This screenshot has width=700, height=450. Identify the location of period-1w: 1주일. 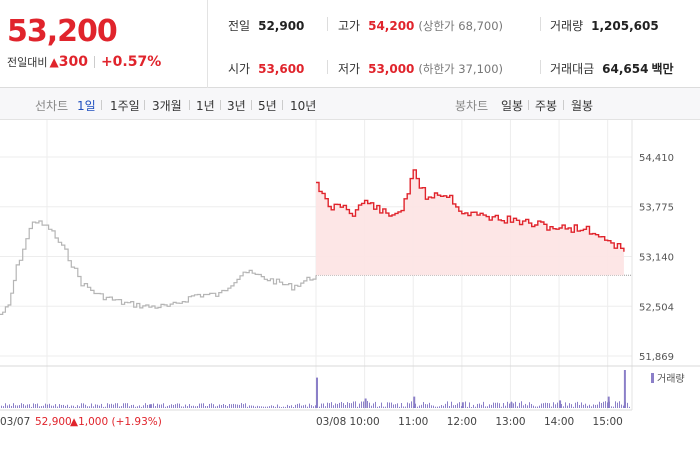
(125, 106).